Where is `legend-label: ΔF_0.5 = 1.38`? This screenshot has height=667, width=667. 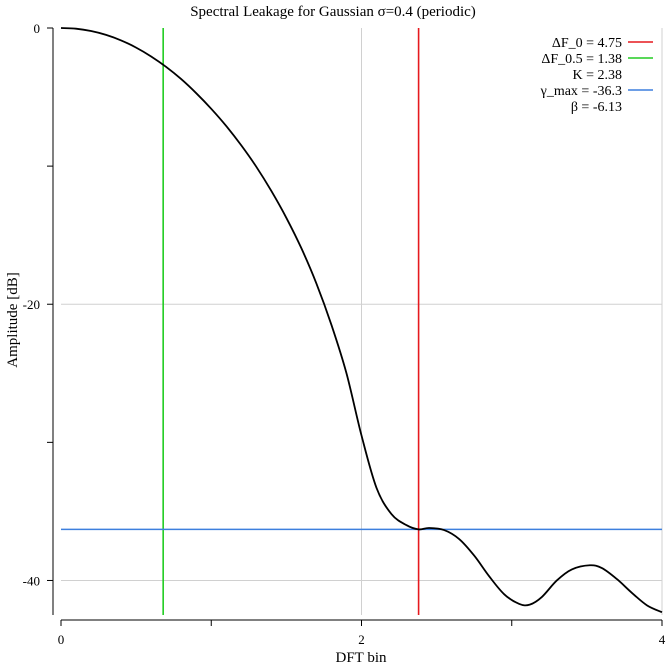
legend-label: ΔF_0.5 = 1.38 is located at coordinates (581, 59).